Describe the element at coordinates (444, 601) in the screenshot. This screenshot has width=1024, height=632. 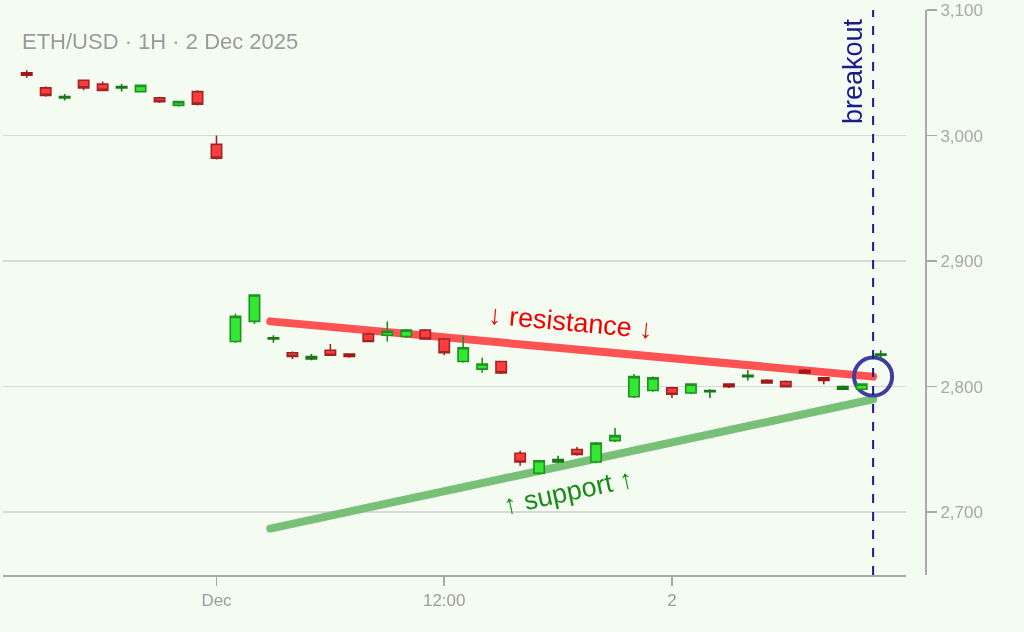
I see `x-tick-label: 12:00` at that location.